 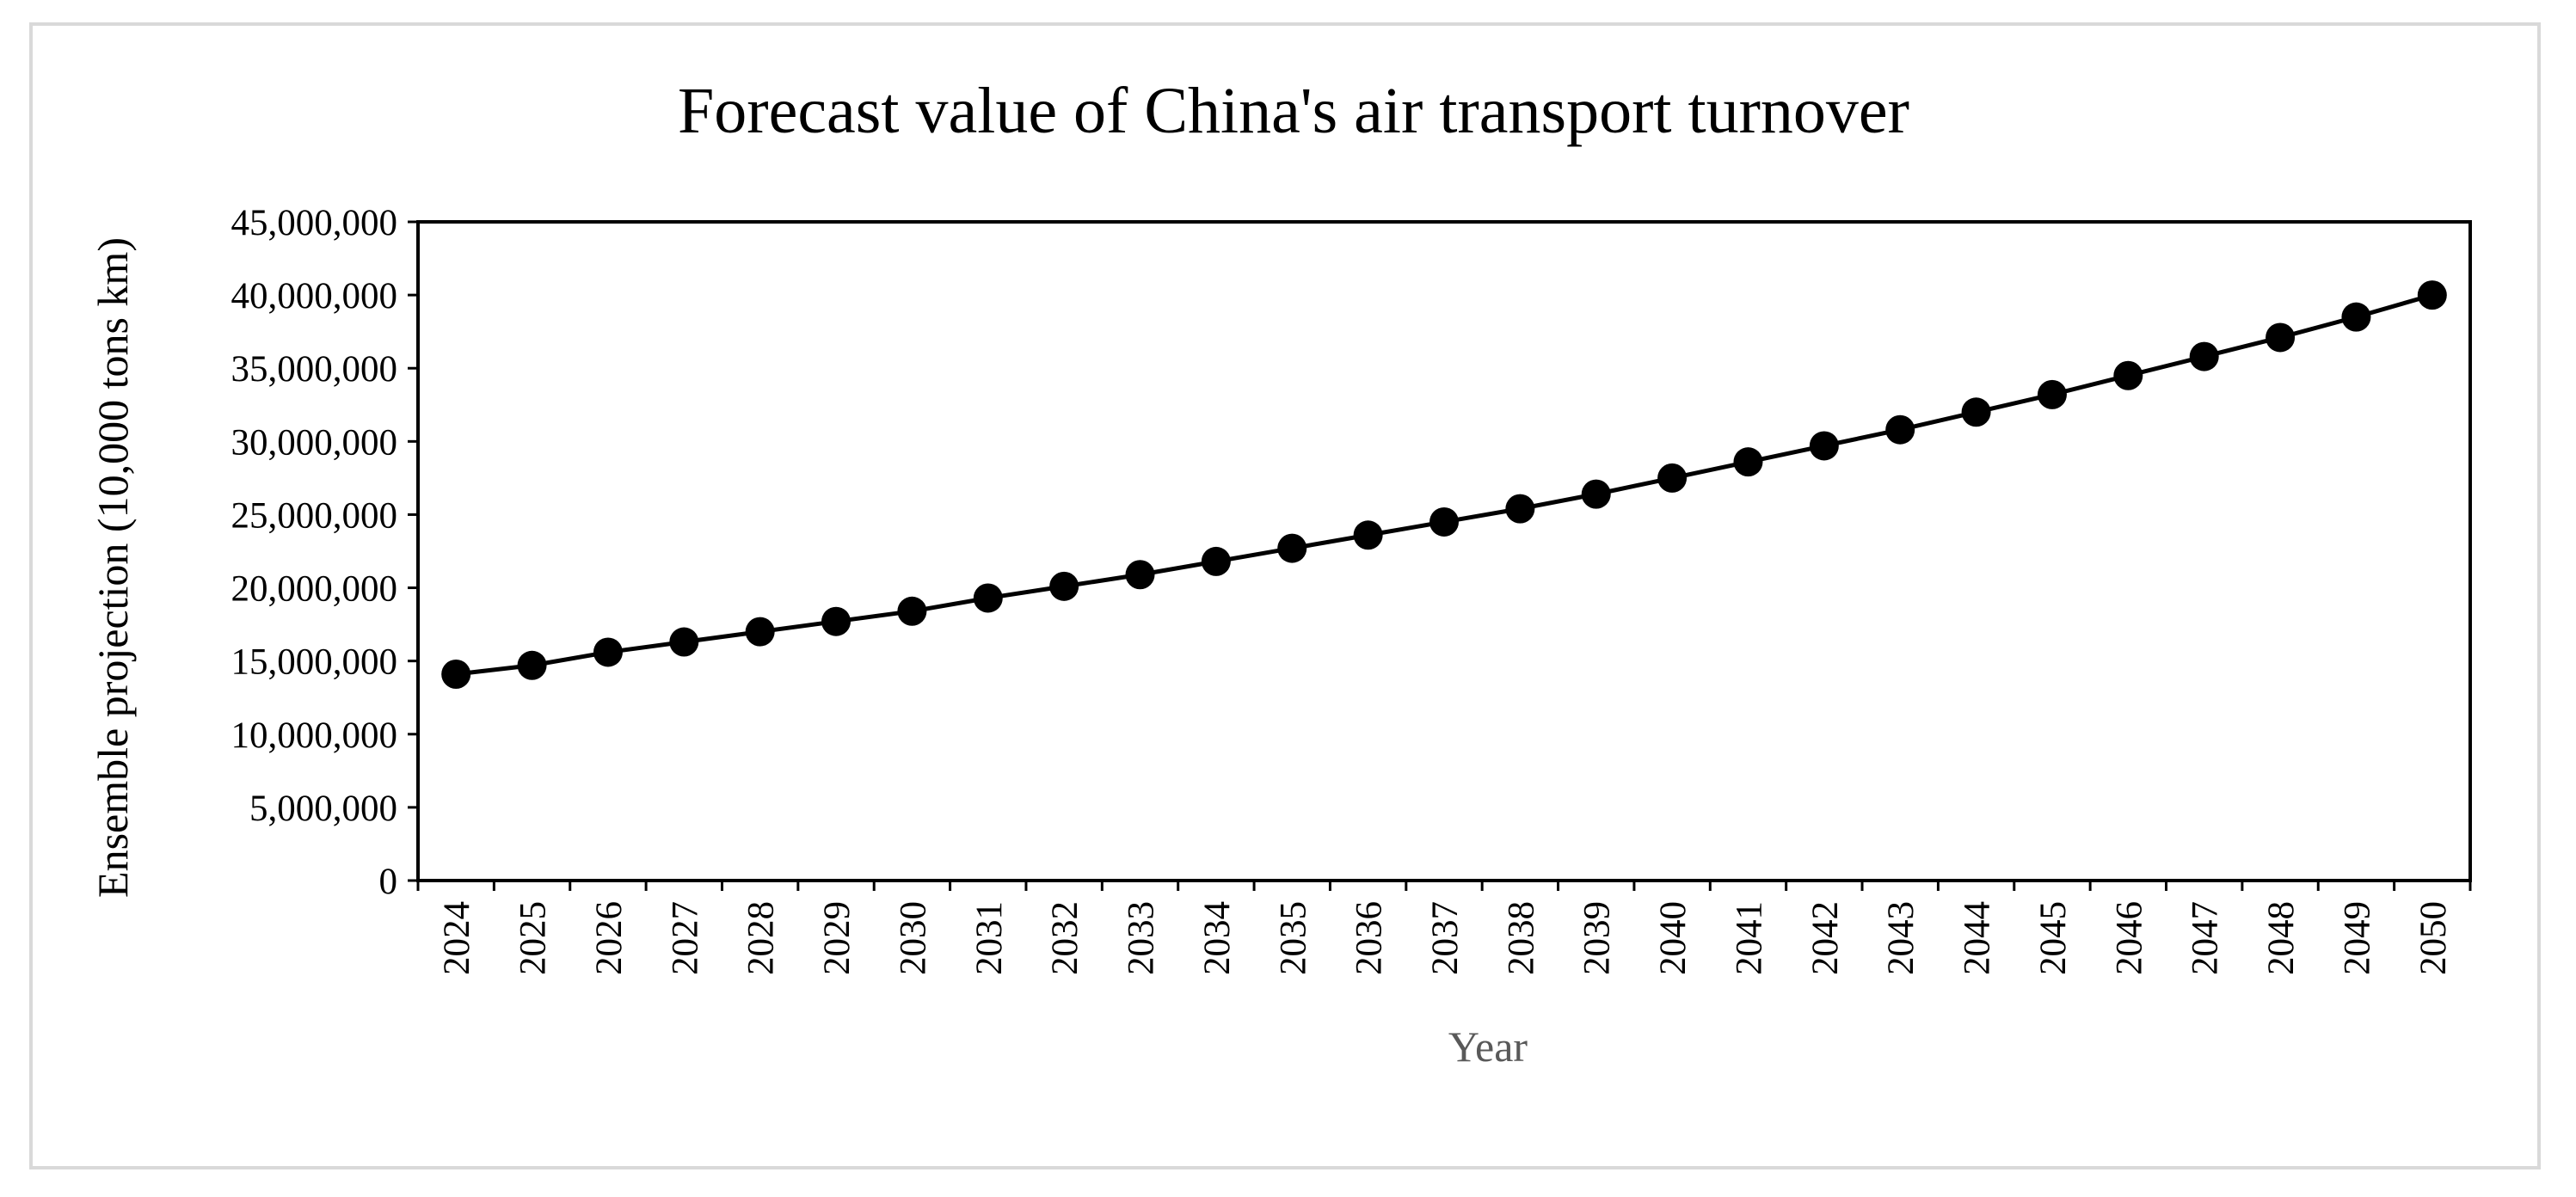 I want to click on y-tick-label: 15,000,000, so click(x=314, y=662).